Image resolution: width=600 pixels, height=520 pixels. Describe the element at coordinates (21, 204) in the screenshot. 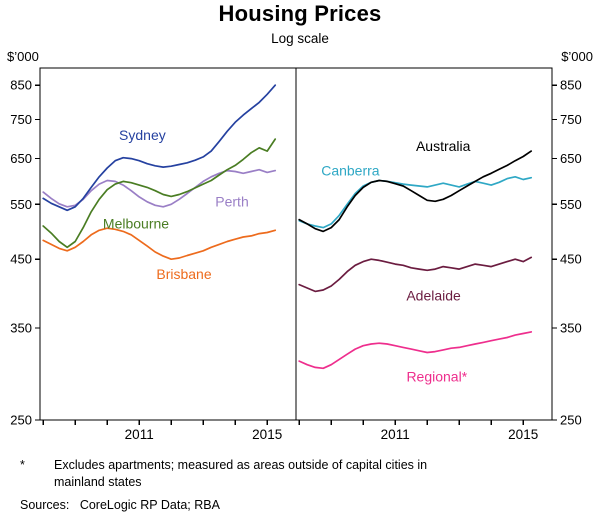

I see `y-tick-label-left: 550` at that location.